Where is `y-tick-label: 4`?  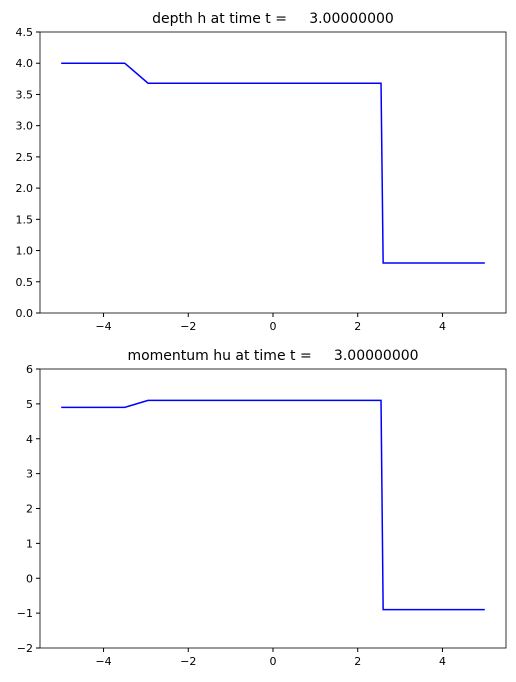
y-tick-label: 4 is located at coordinates (29, 439).